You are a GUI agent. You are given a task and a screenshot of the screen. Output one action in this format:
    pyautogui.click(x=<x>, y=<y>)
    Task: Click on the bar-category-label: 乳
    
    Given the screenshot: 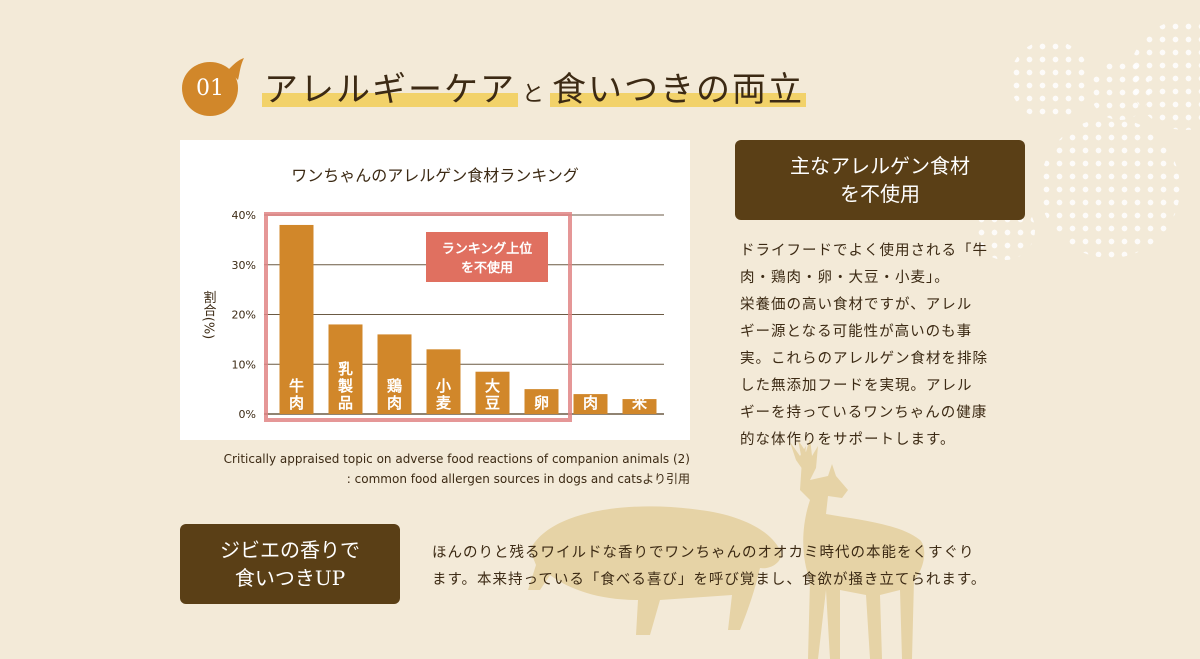 What is the action you would take?
    pyautogui.click(x=345, y=369)
    